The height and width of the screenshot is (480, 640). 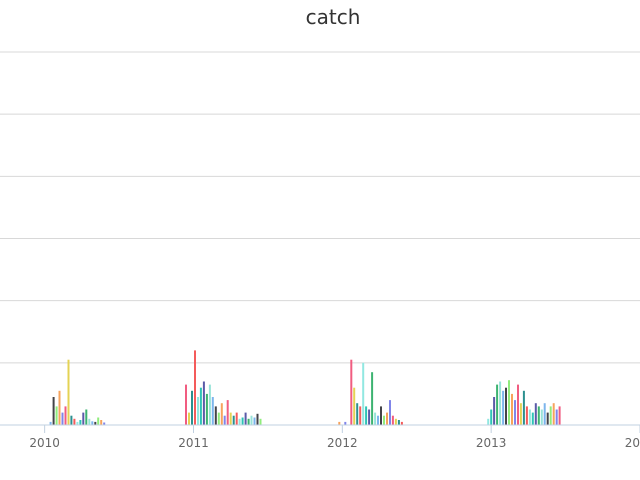 I want to click on x-tick-label: 2012, so click(x=342, y=443).